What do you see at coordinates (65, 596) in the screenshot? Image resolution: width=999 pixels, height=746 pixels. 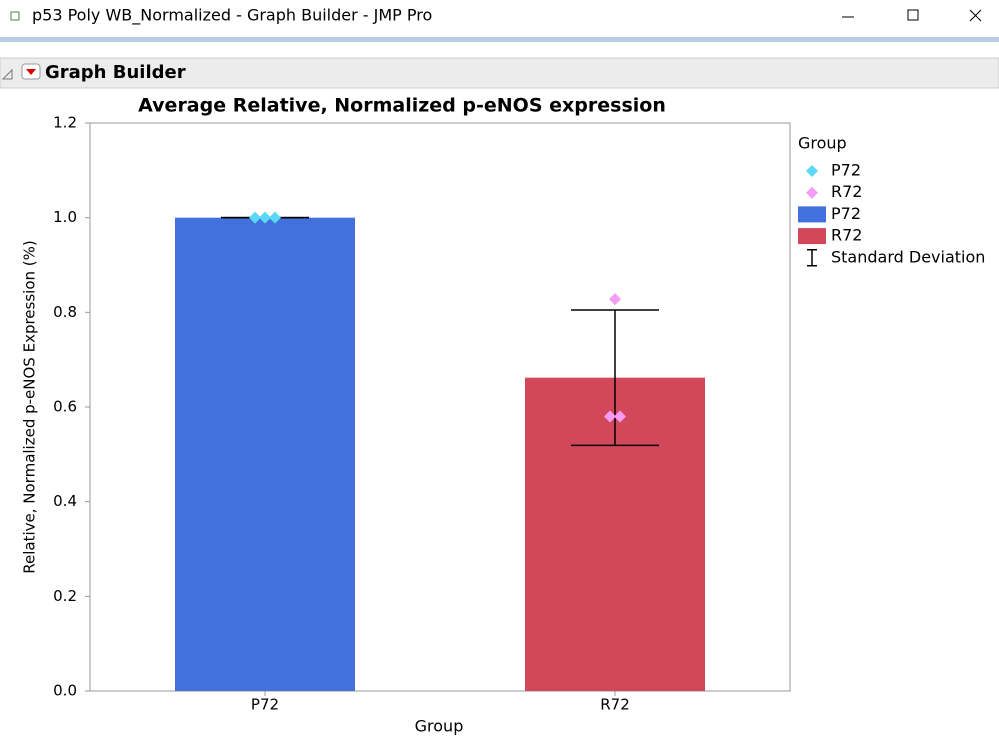 I see `y-tick-label: 0.2` at bounding box center [65, 596].